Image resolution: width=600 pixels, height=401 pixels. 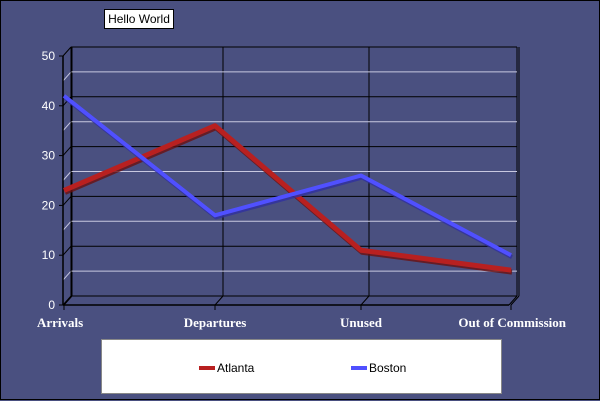 What do you see at coordinates (388, 368) in the screenshot?
I see `legend-label-boston: Boston` at bounding box center [388, 368].